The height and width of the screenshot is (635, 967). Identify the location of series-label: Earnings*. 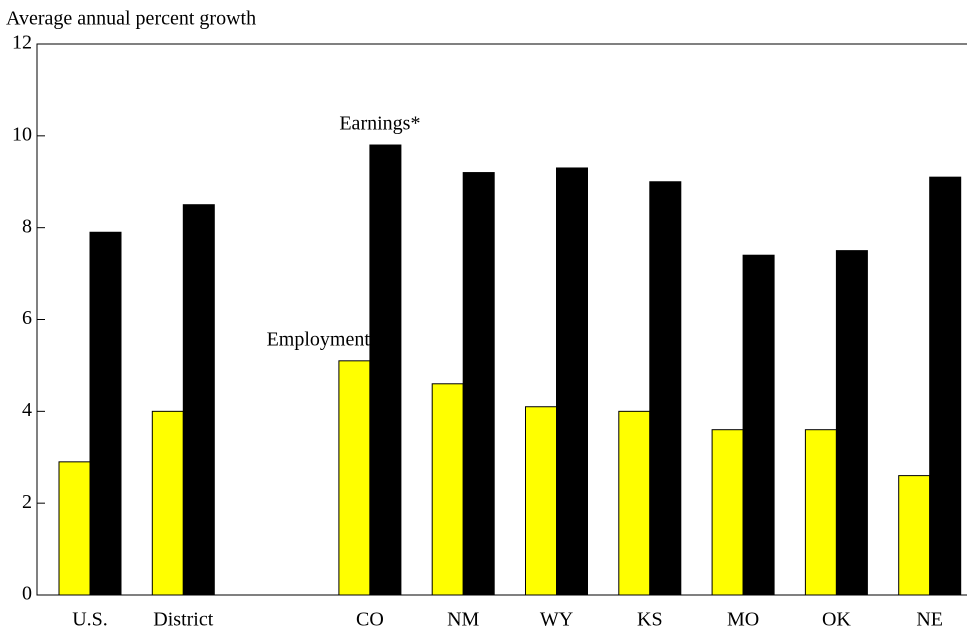
(379, 124).